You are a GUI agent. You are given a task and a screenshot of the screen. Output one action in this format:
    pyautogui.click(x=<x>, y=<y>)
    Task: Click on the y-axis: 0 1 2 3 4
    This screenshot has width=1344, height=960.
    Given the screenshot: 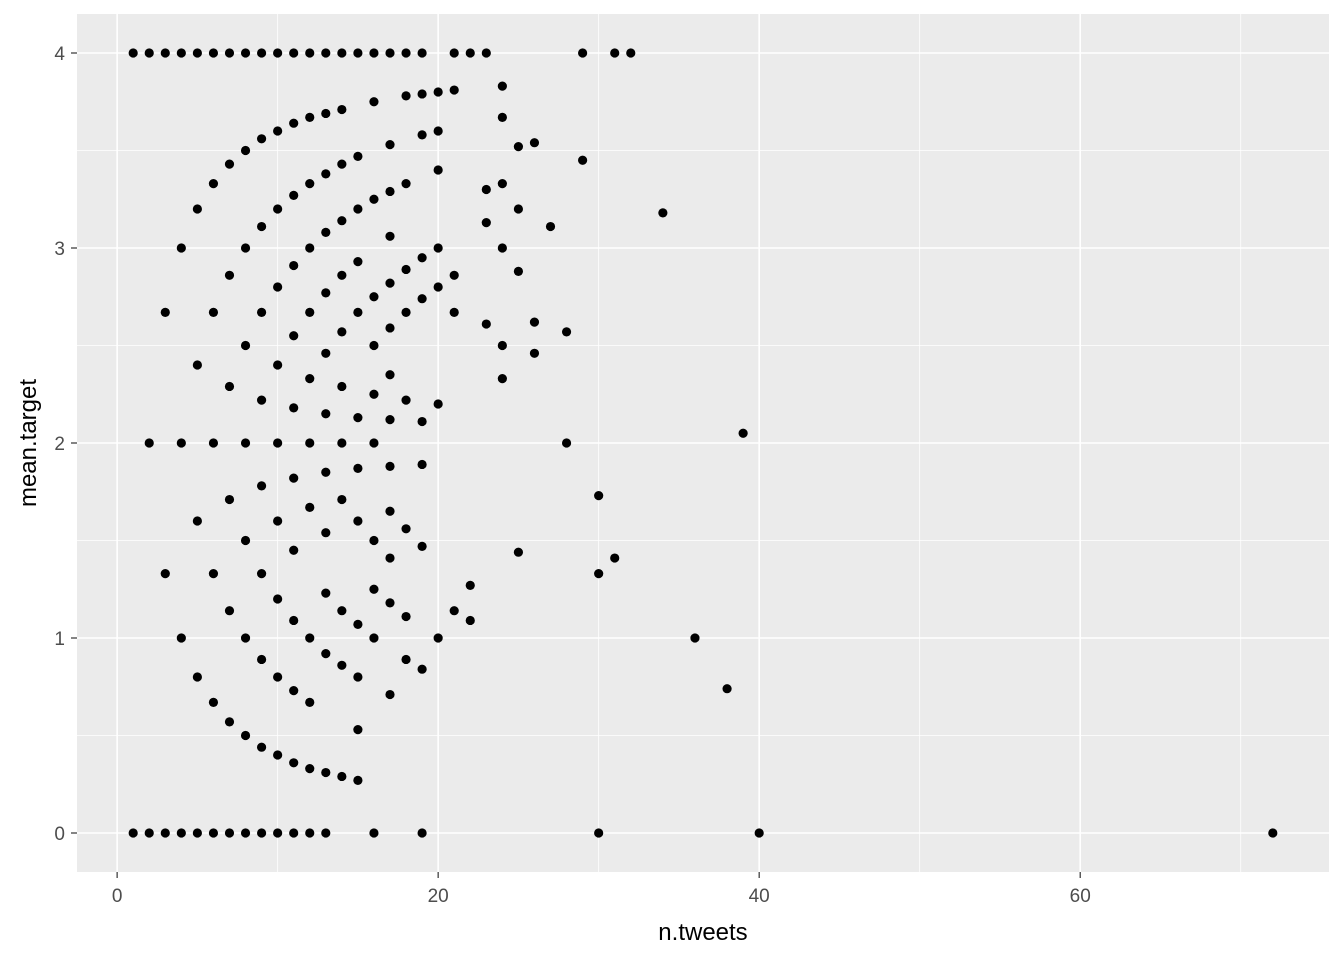 What is the action you would take?
    pyautogui.click(x=65, y=444)
    